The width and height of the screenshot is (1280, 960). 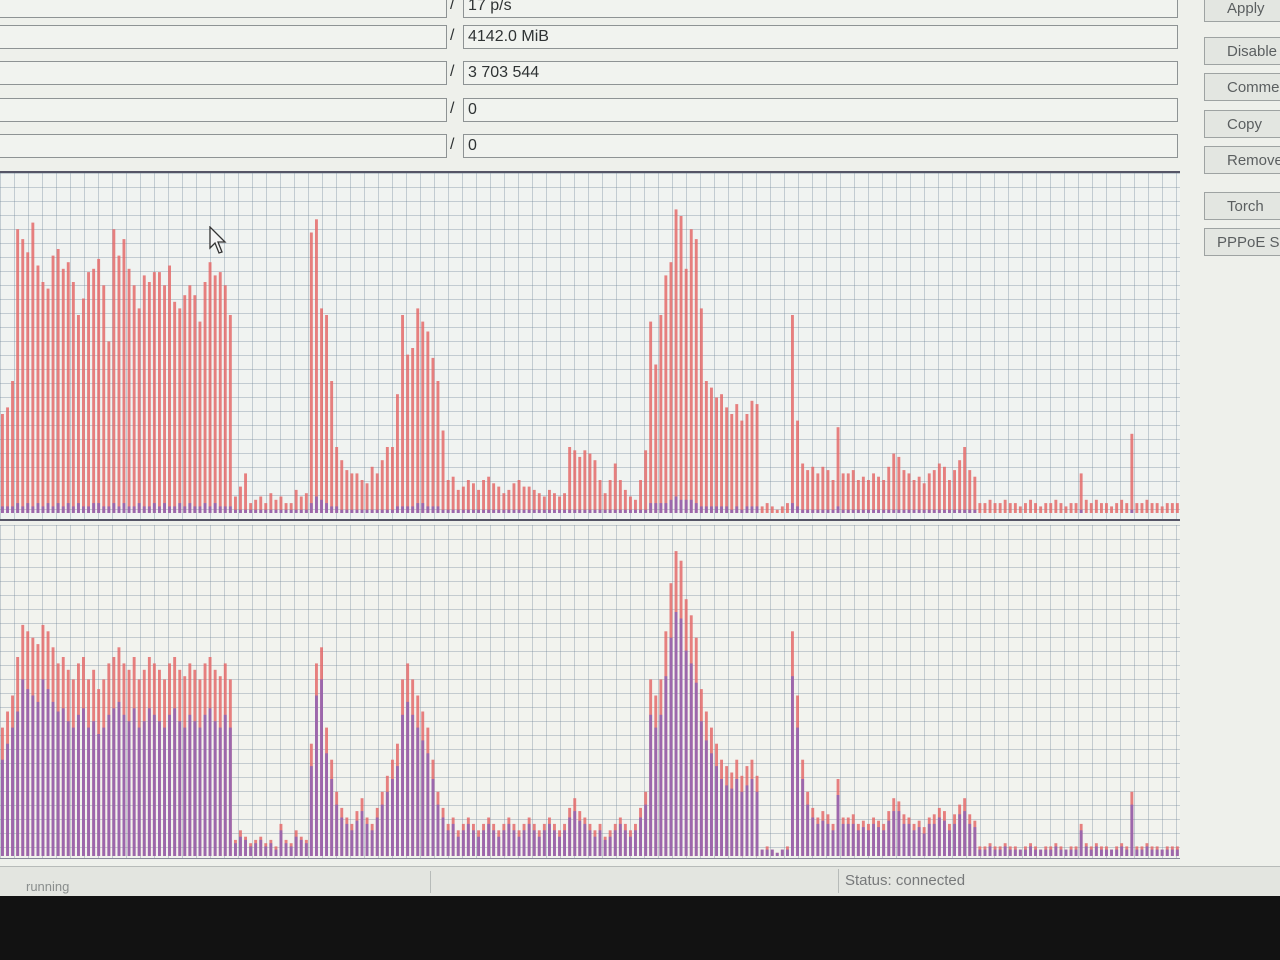 I want to click on torch-button: Torch, so click(x=1242, y=206).